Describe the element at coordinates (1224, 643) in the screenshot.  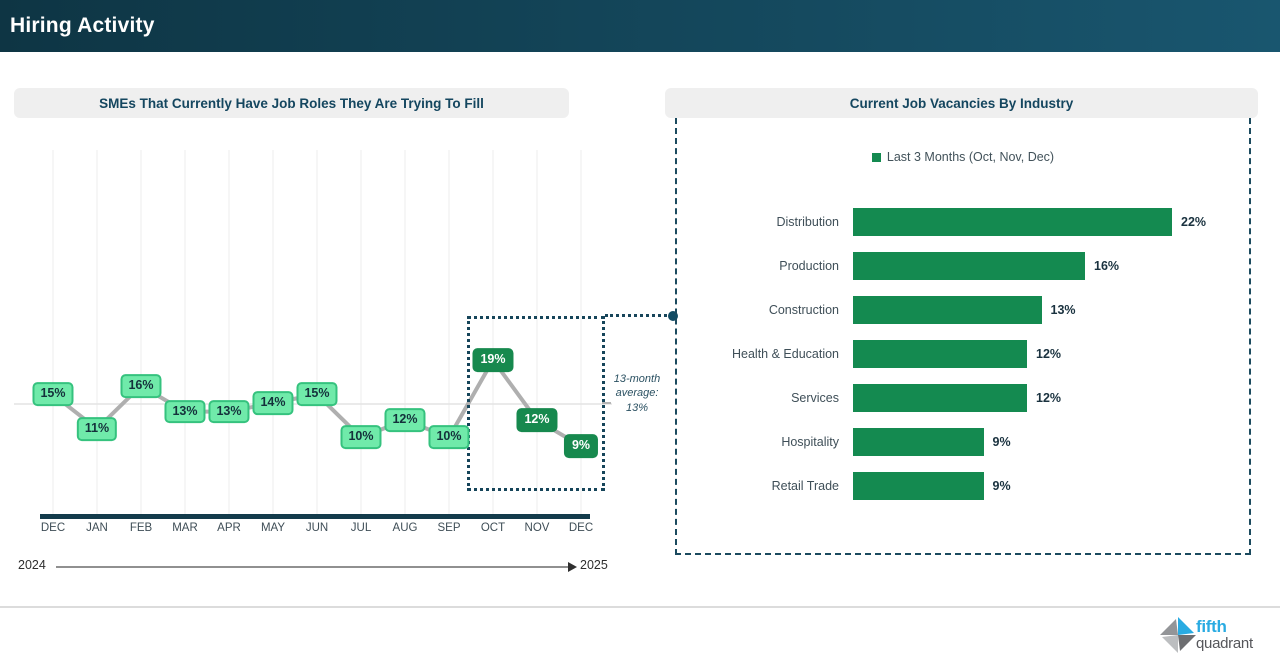
I see `logo-word-quadrant: quadrant` at that location.